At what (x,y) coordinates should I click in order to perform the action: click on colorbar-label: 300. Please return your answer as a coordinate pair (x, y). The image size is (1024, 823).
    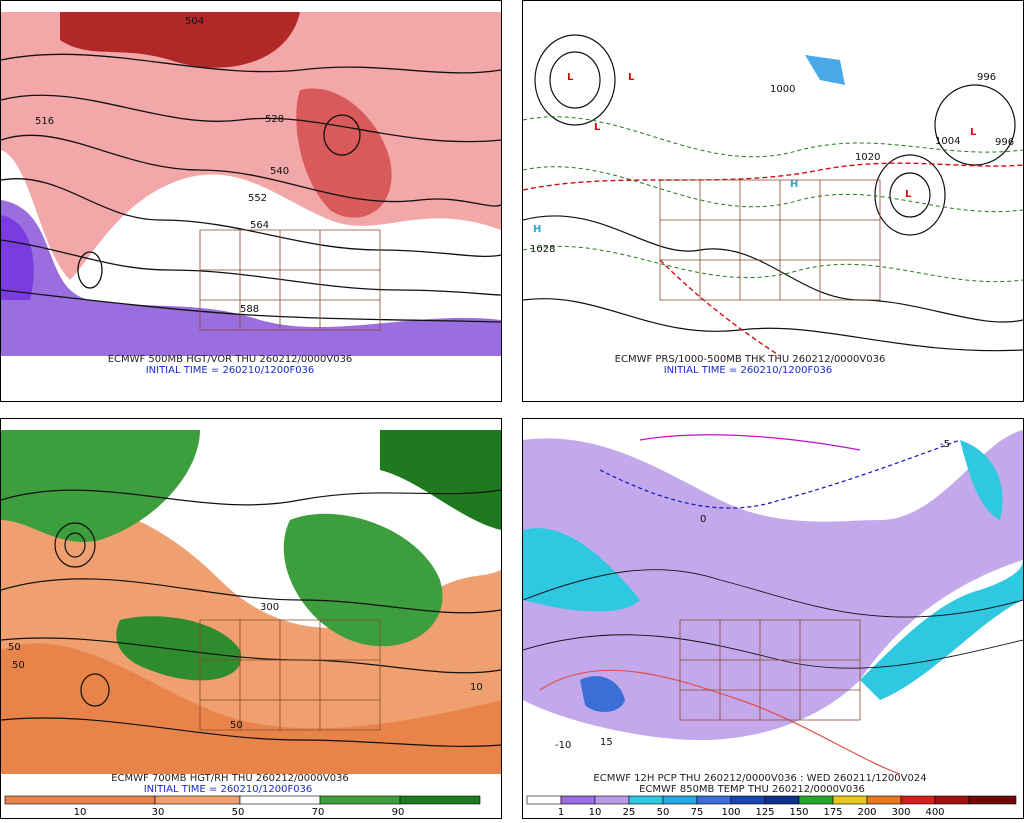
    Looking at the image, I should click on (900, 812).